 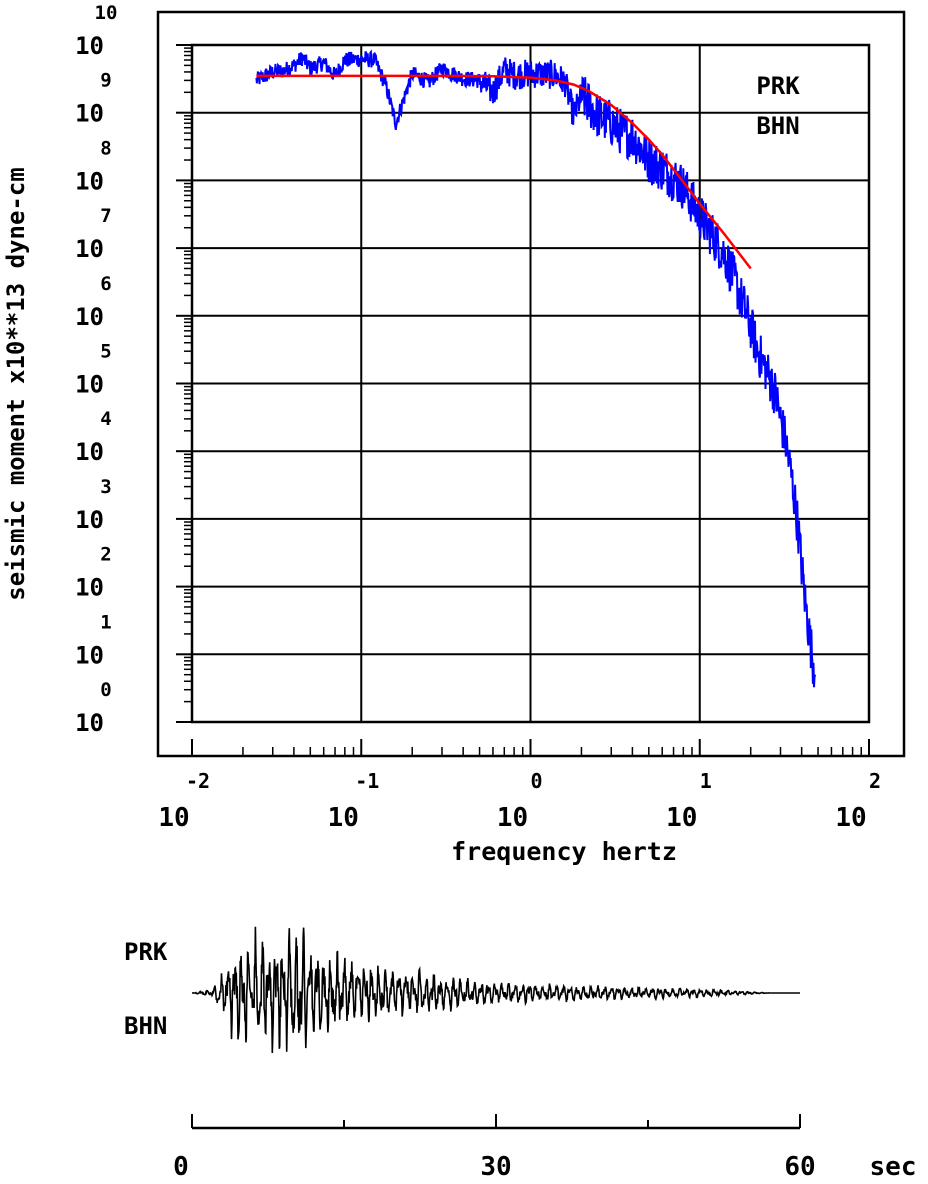 What do you see at coordinates (105, 555) in the screenshot?
I see `y-tick-label-exponent: 2` at bounding box center [105, 555].